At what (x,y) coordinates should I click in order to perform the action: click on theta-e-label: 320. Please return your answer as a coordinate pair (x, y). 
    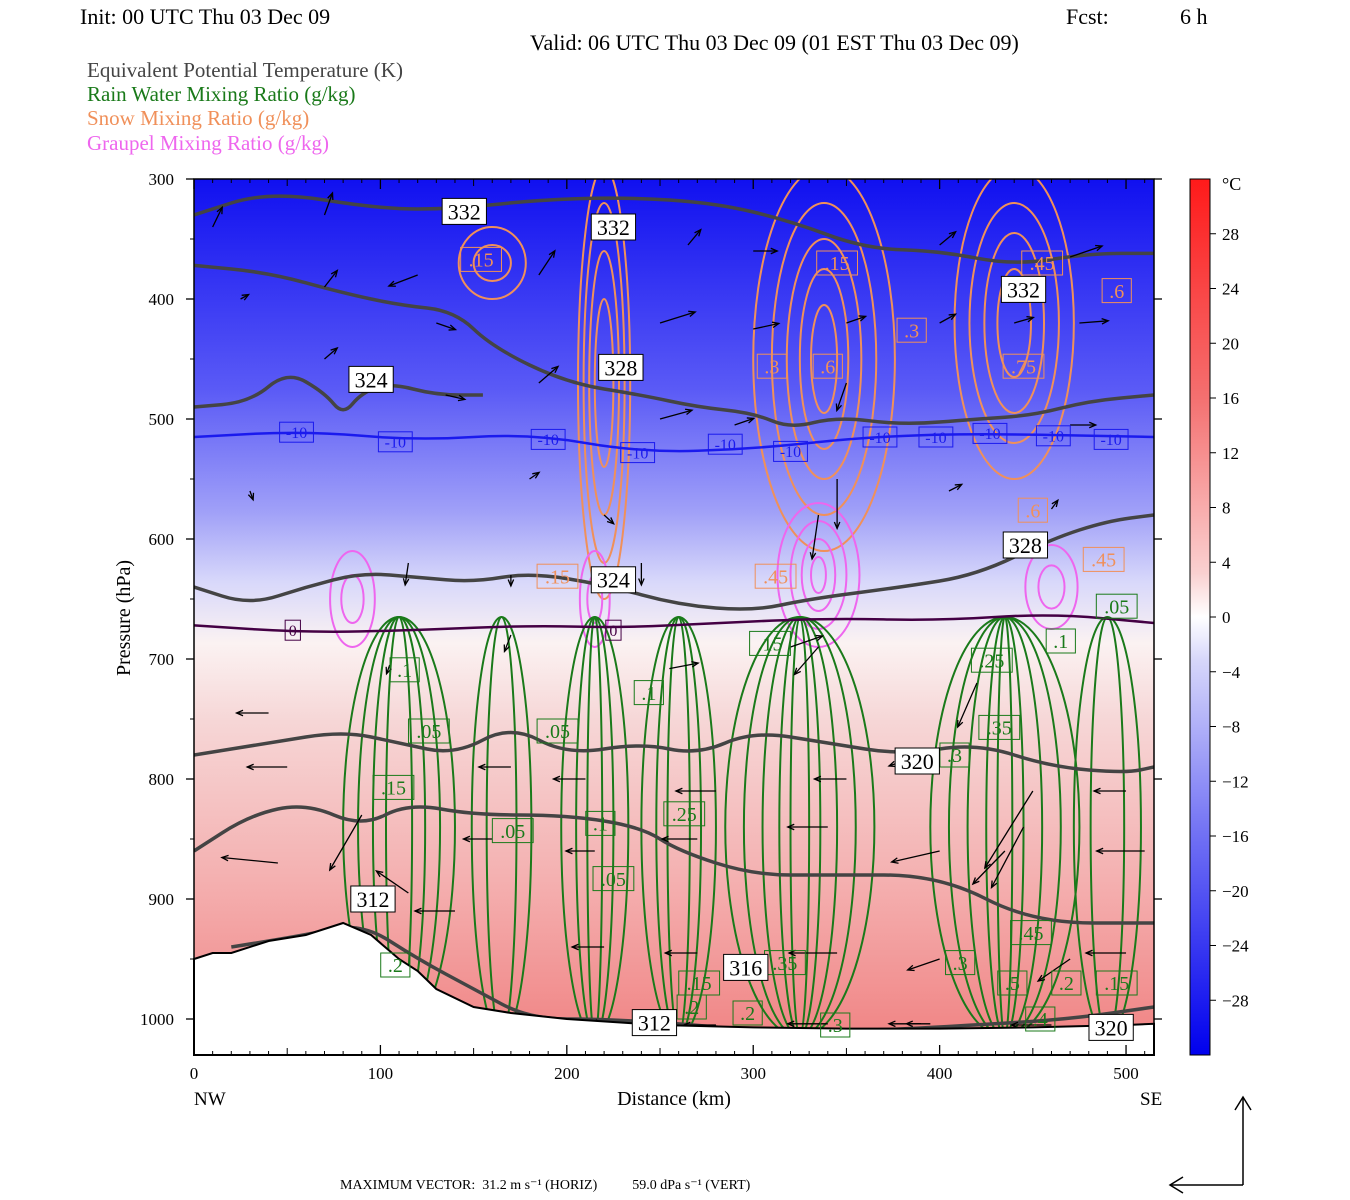
    Looking at the image, I should click on (917, 761).